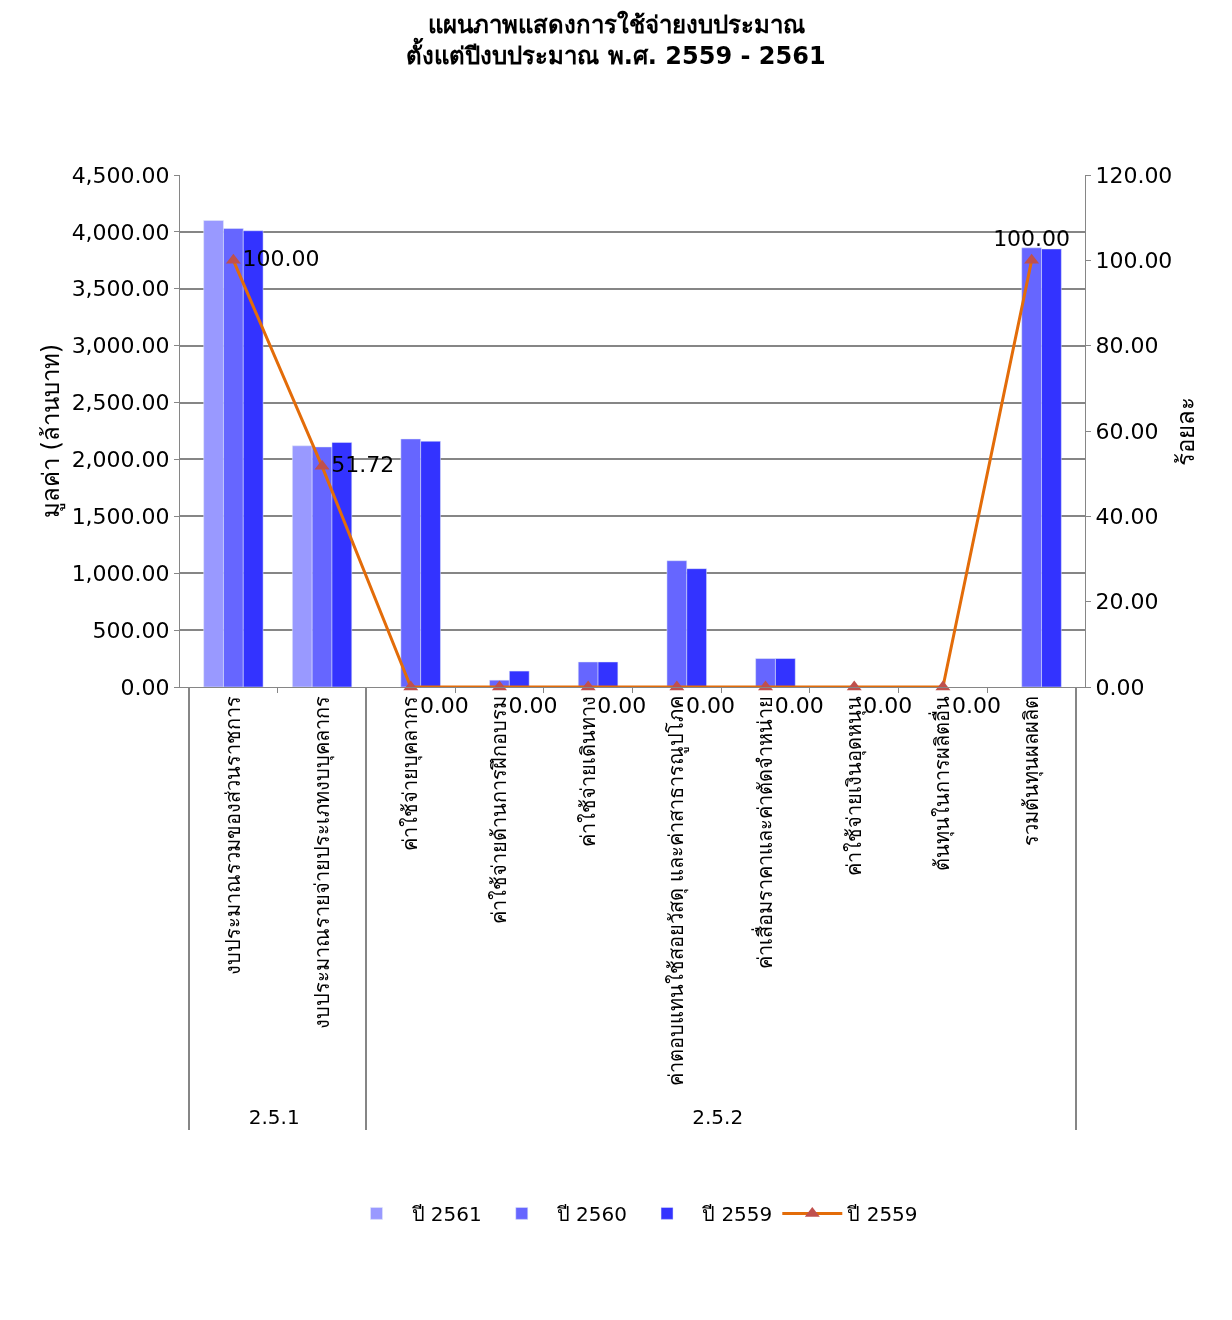  Describe the element at coordinates (120, 573) in the screenshot. I see `y-tick-label: 1,000.00` at that location.